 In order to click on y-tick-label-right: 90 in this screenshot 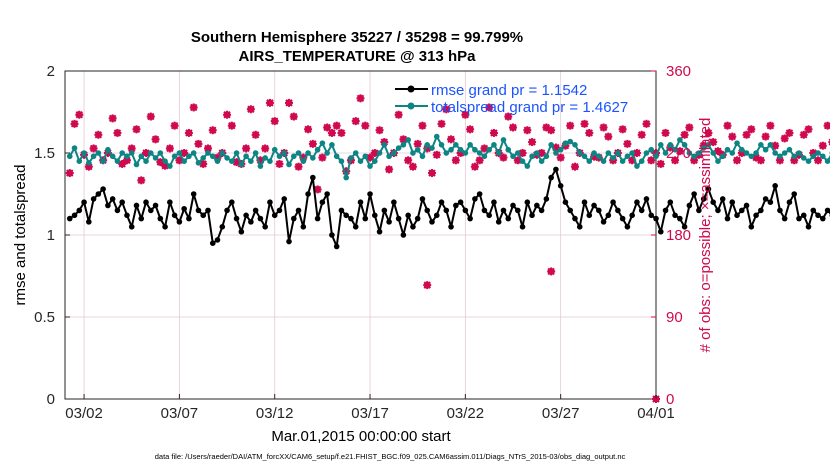, I will do `click(674, 317)`.